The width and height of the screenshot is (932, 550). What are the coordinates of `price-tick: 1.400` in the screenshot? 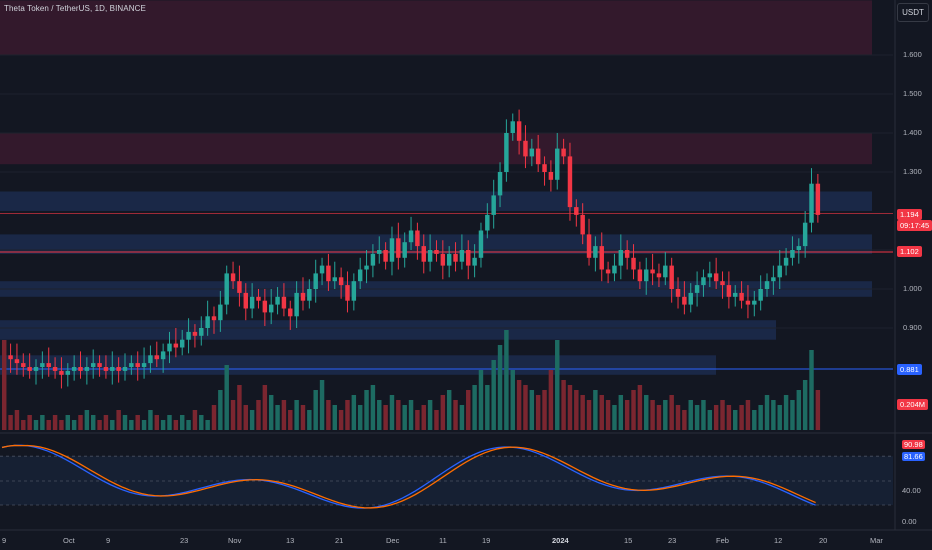 It's located at (912, 132).